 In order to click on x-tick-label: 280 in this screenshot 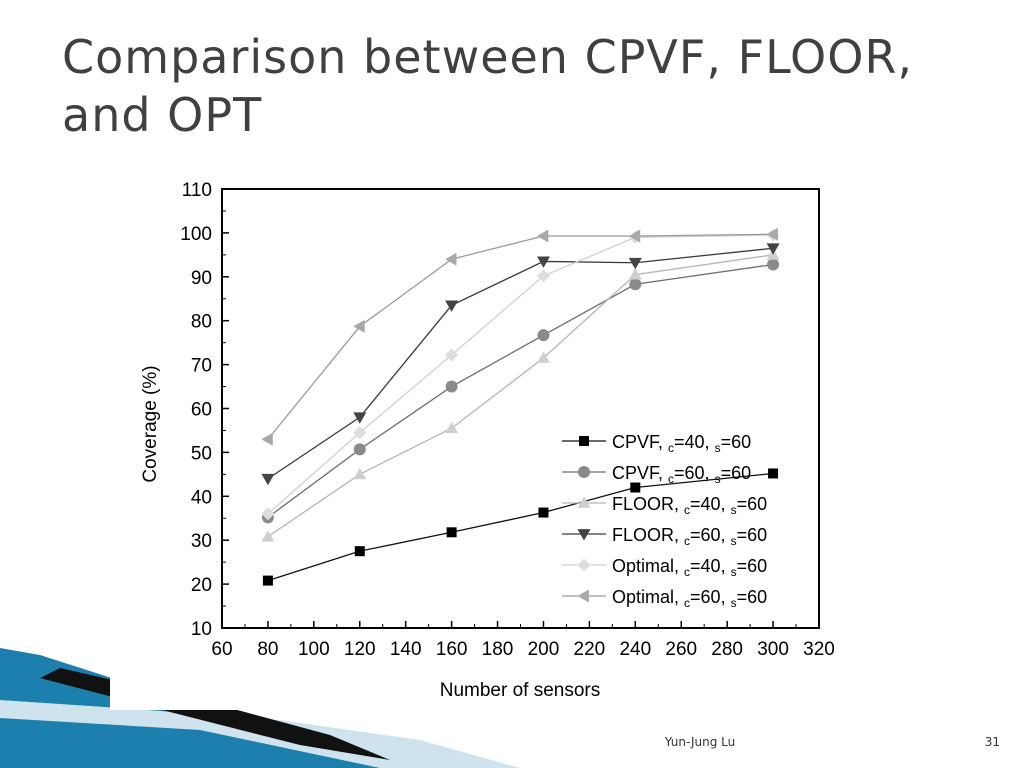, I will do `click(727, 649)`.